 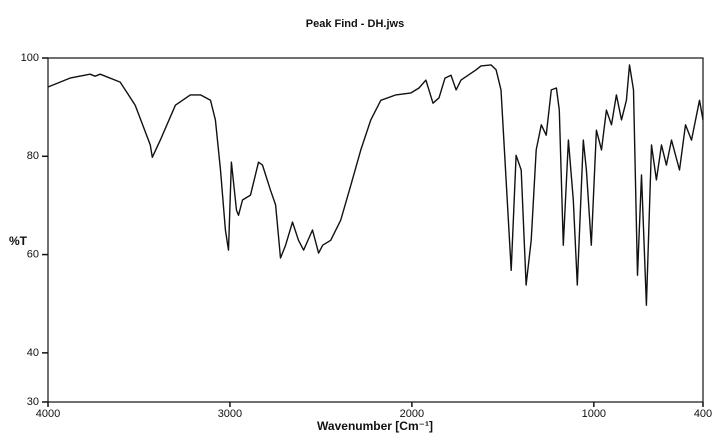 I want to click on x-tick-label: 4000, so click(x=48, y=414).